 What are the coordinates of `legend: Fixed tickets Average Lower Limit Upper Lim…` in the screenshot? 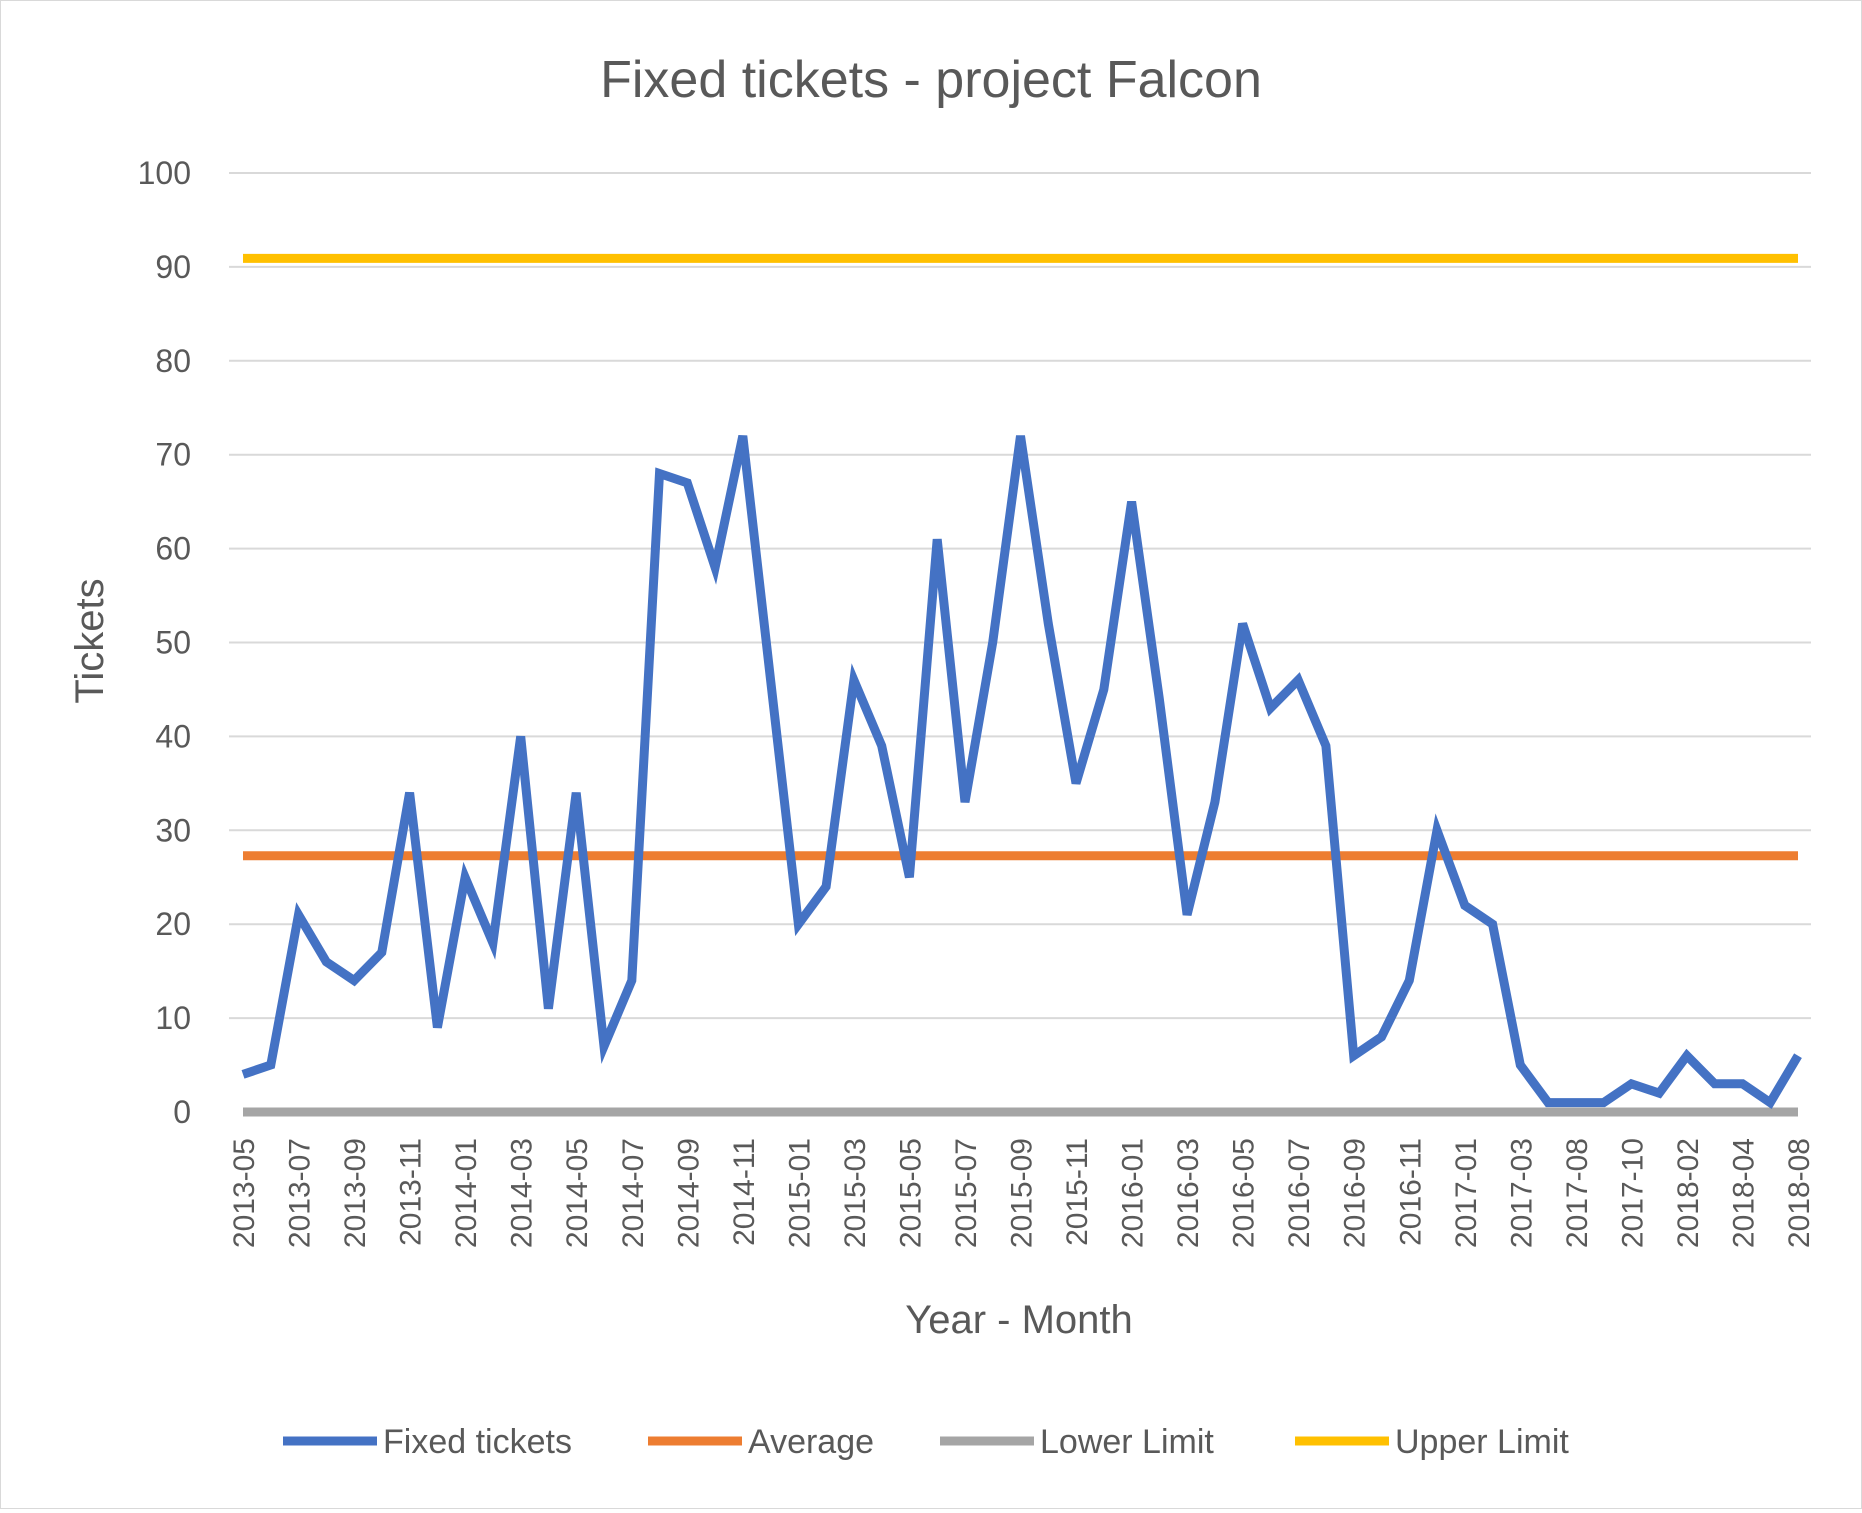 It's located at (926, 1442).